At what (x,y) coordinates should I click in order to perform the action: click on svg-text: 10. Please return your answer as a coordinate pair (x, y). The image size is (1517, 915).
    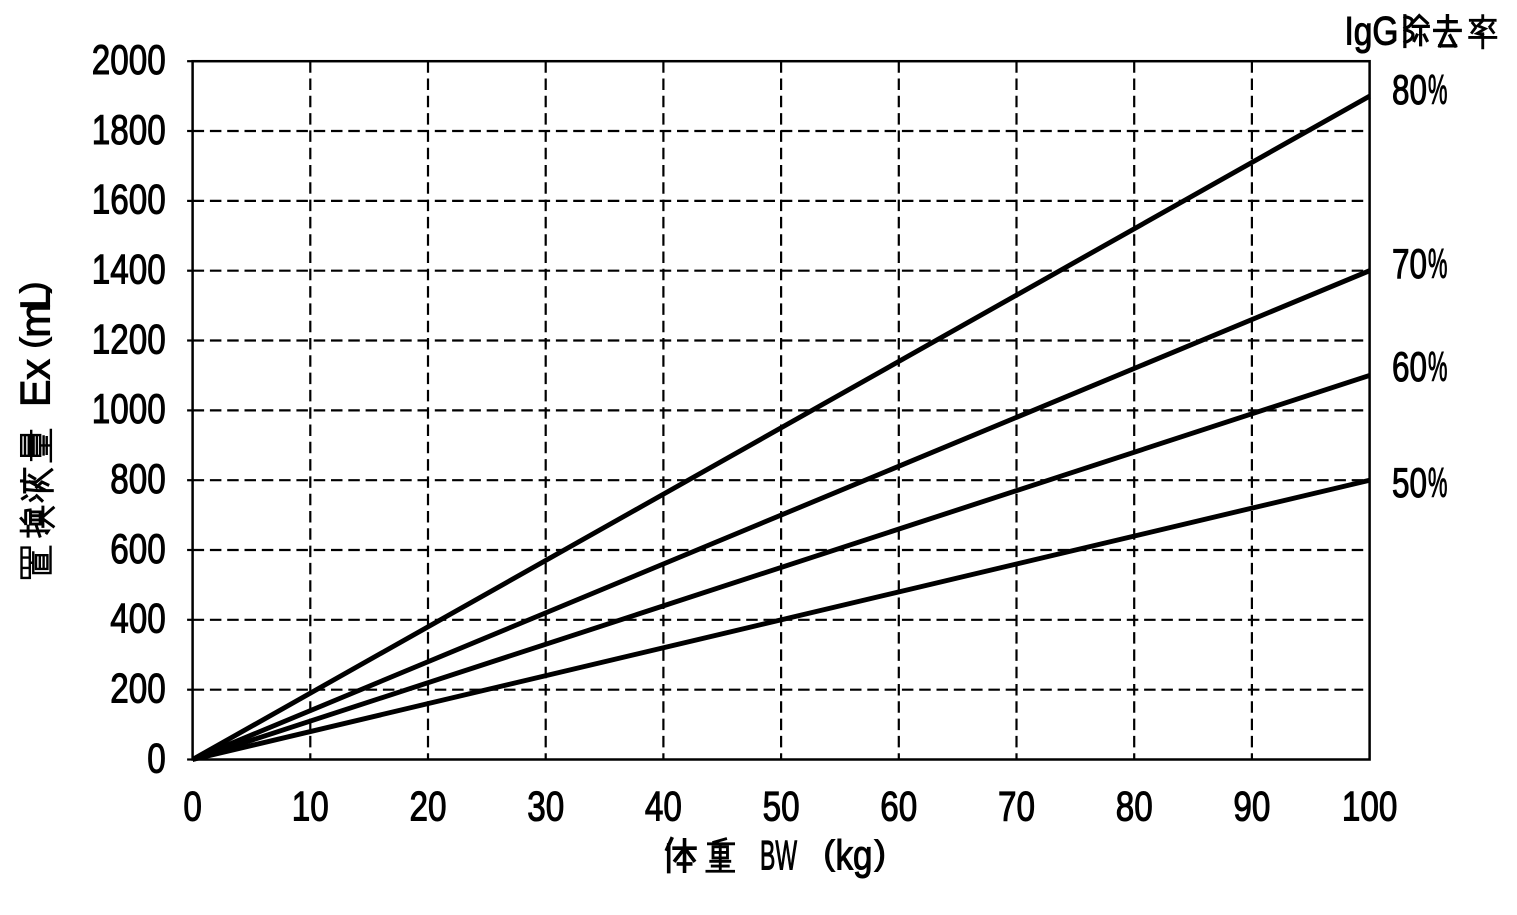
    Looking at the image, I should click on (310, 806).